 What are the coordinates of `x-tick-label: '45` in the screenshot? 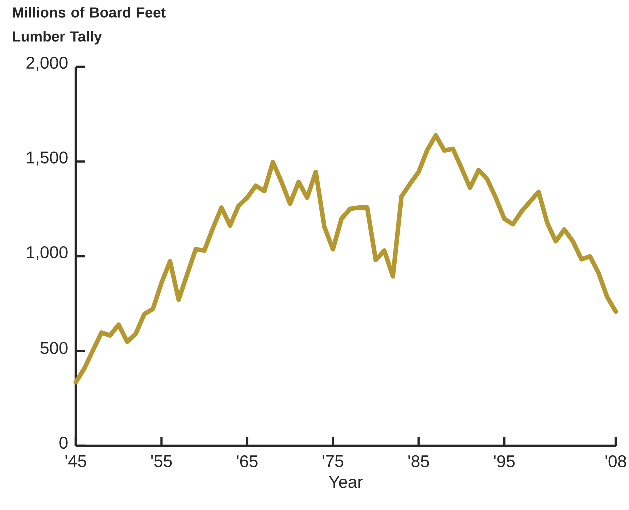 It's located at (76, 462).